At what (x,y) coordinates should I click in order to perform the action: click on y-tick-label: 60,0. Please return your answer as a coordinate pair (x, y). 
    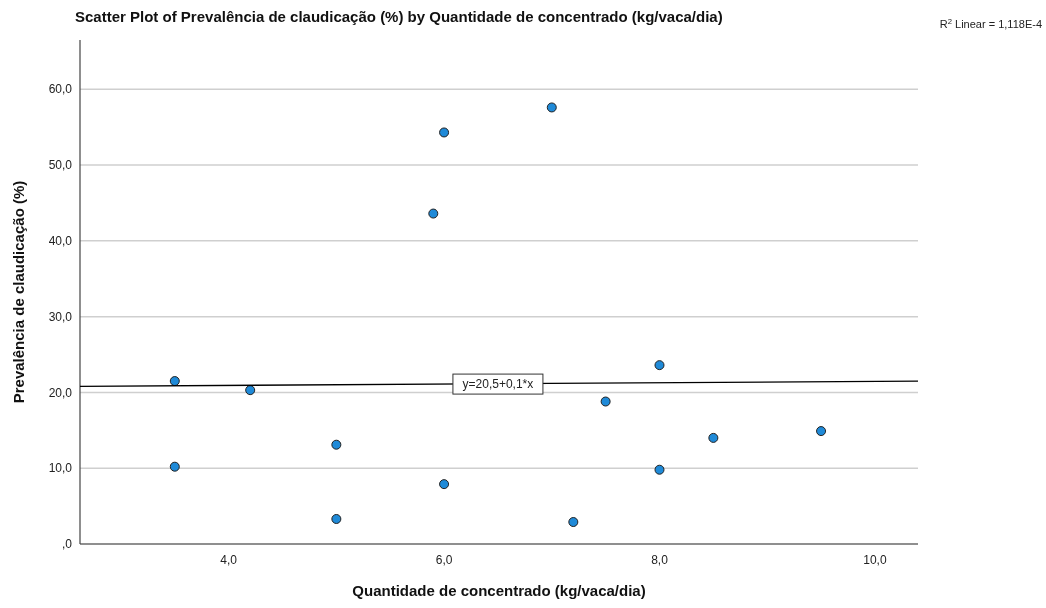
    Looking at the image, I should click on (60, 89).